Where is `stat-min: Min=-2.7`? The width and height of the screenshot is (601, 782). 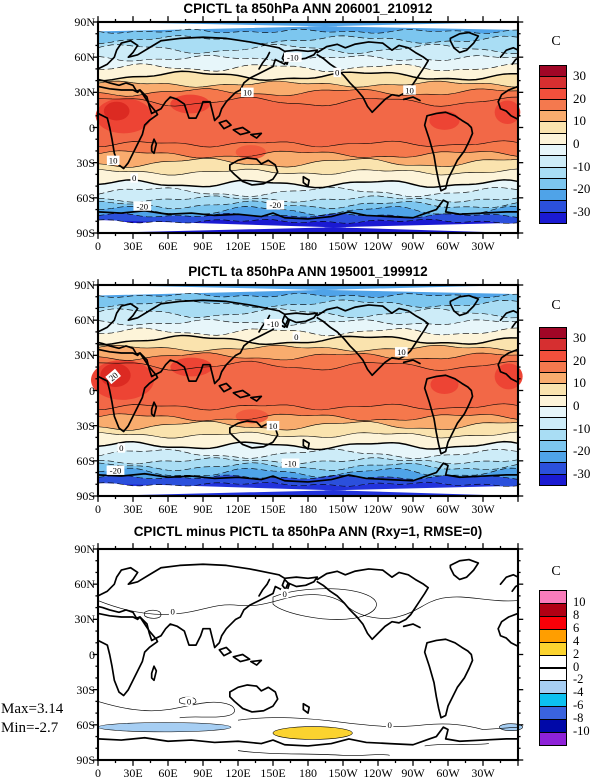 stat-min: Min=-2.7 is located at coordinates (30, 728).